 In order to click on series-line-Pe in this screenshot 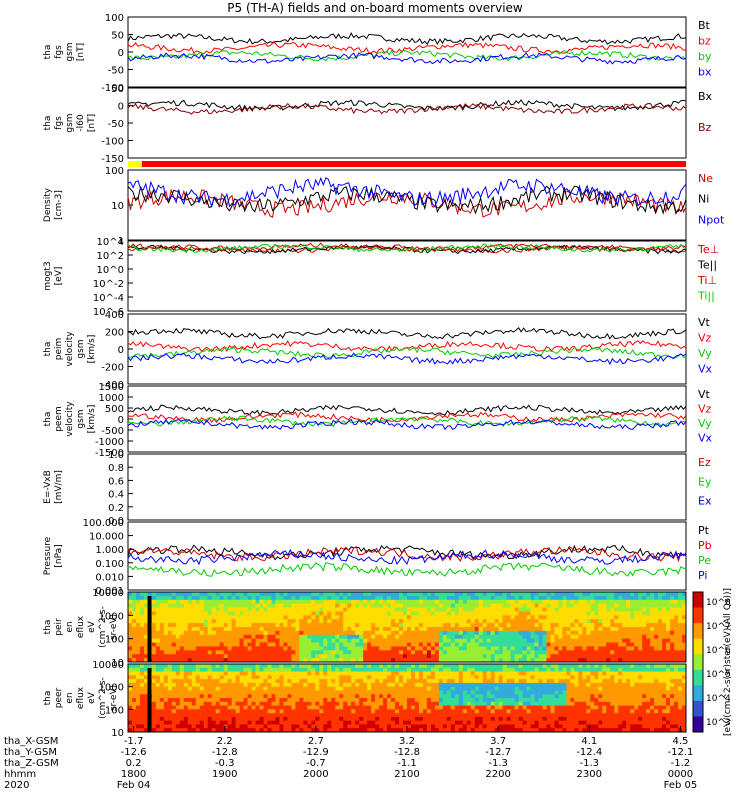, I will do `click(407, 569)`.